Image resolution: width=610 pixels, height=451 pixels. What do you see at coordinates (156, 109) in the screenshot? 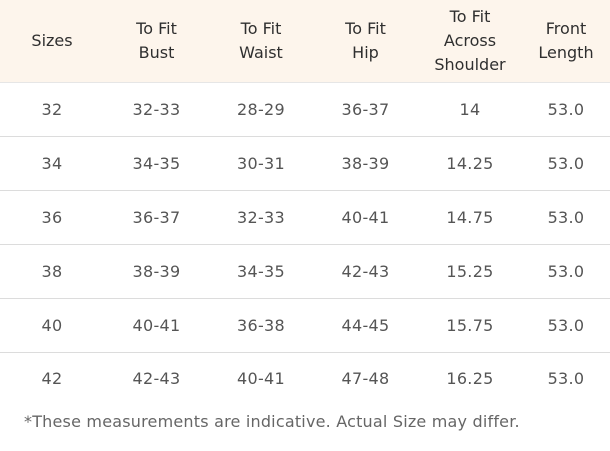
I see `cell-bust: 32-33` at bounding box center [156, 109].